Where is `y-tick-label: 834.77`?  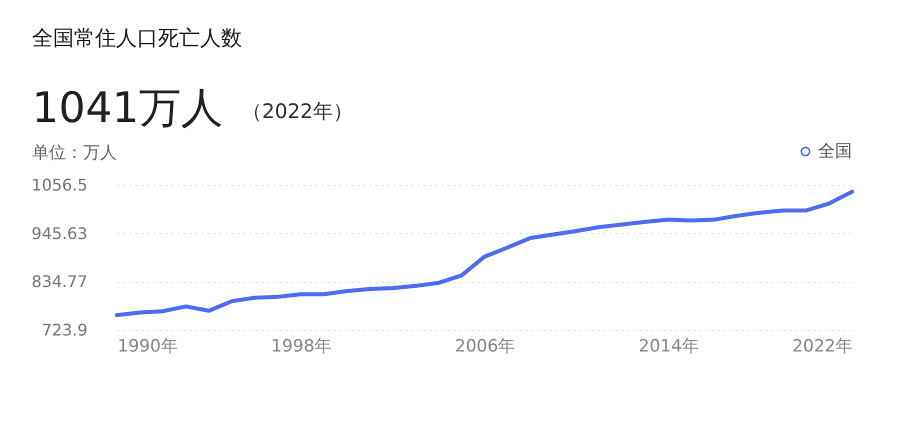 y-tick-label: 834.77 is located at coordinates (60, 282).